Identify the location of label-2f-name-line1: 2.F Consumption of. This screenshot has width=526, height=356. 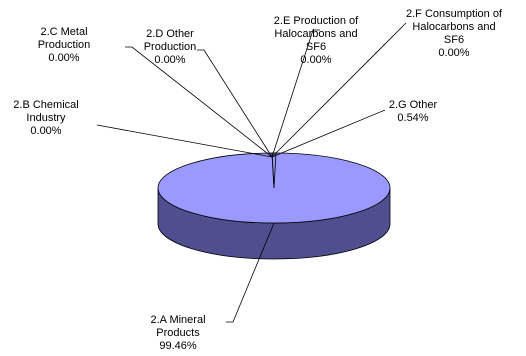
(454, 14).